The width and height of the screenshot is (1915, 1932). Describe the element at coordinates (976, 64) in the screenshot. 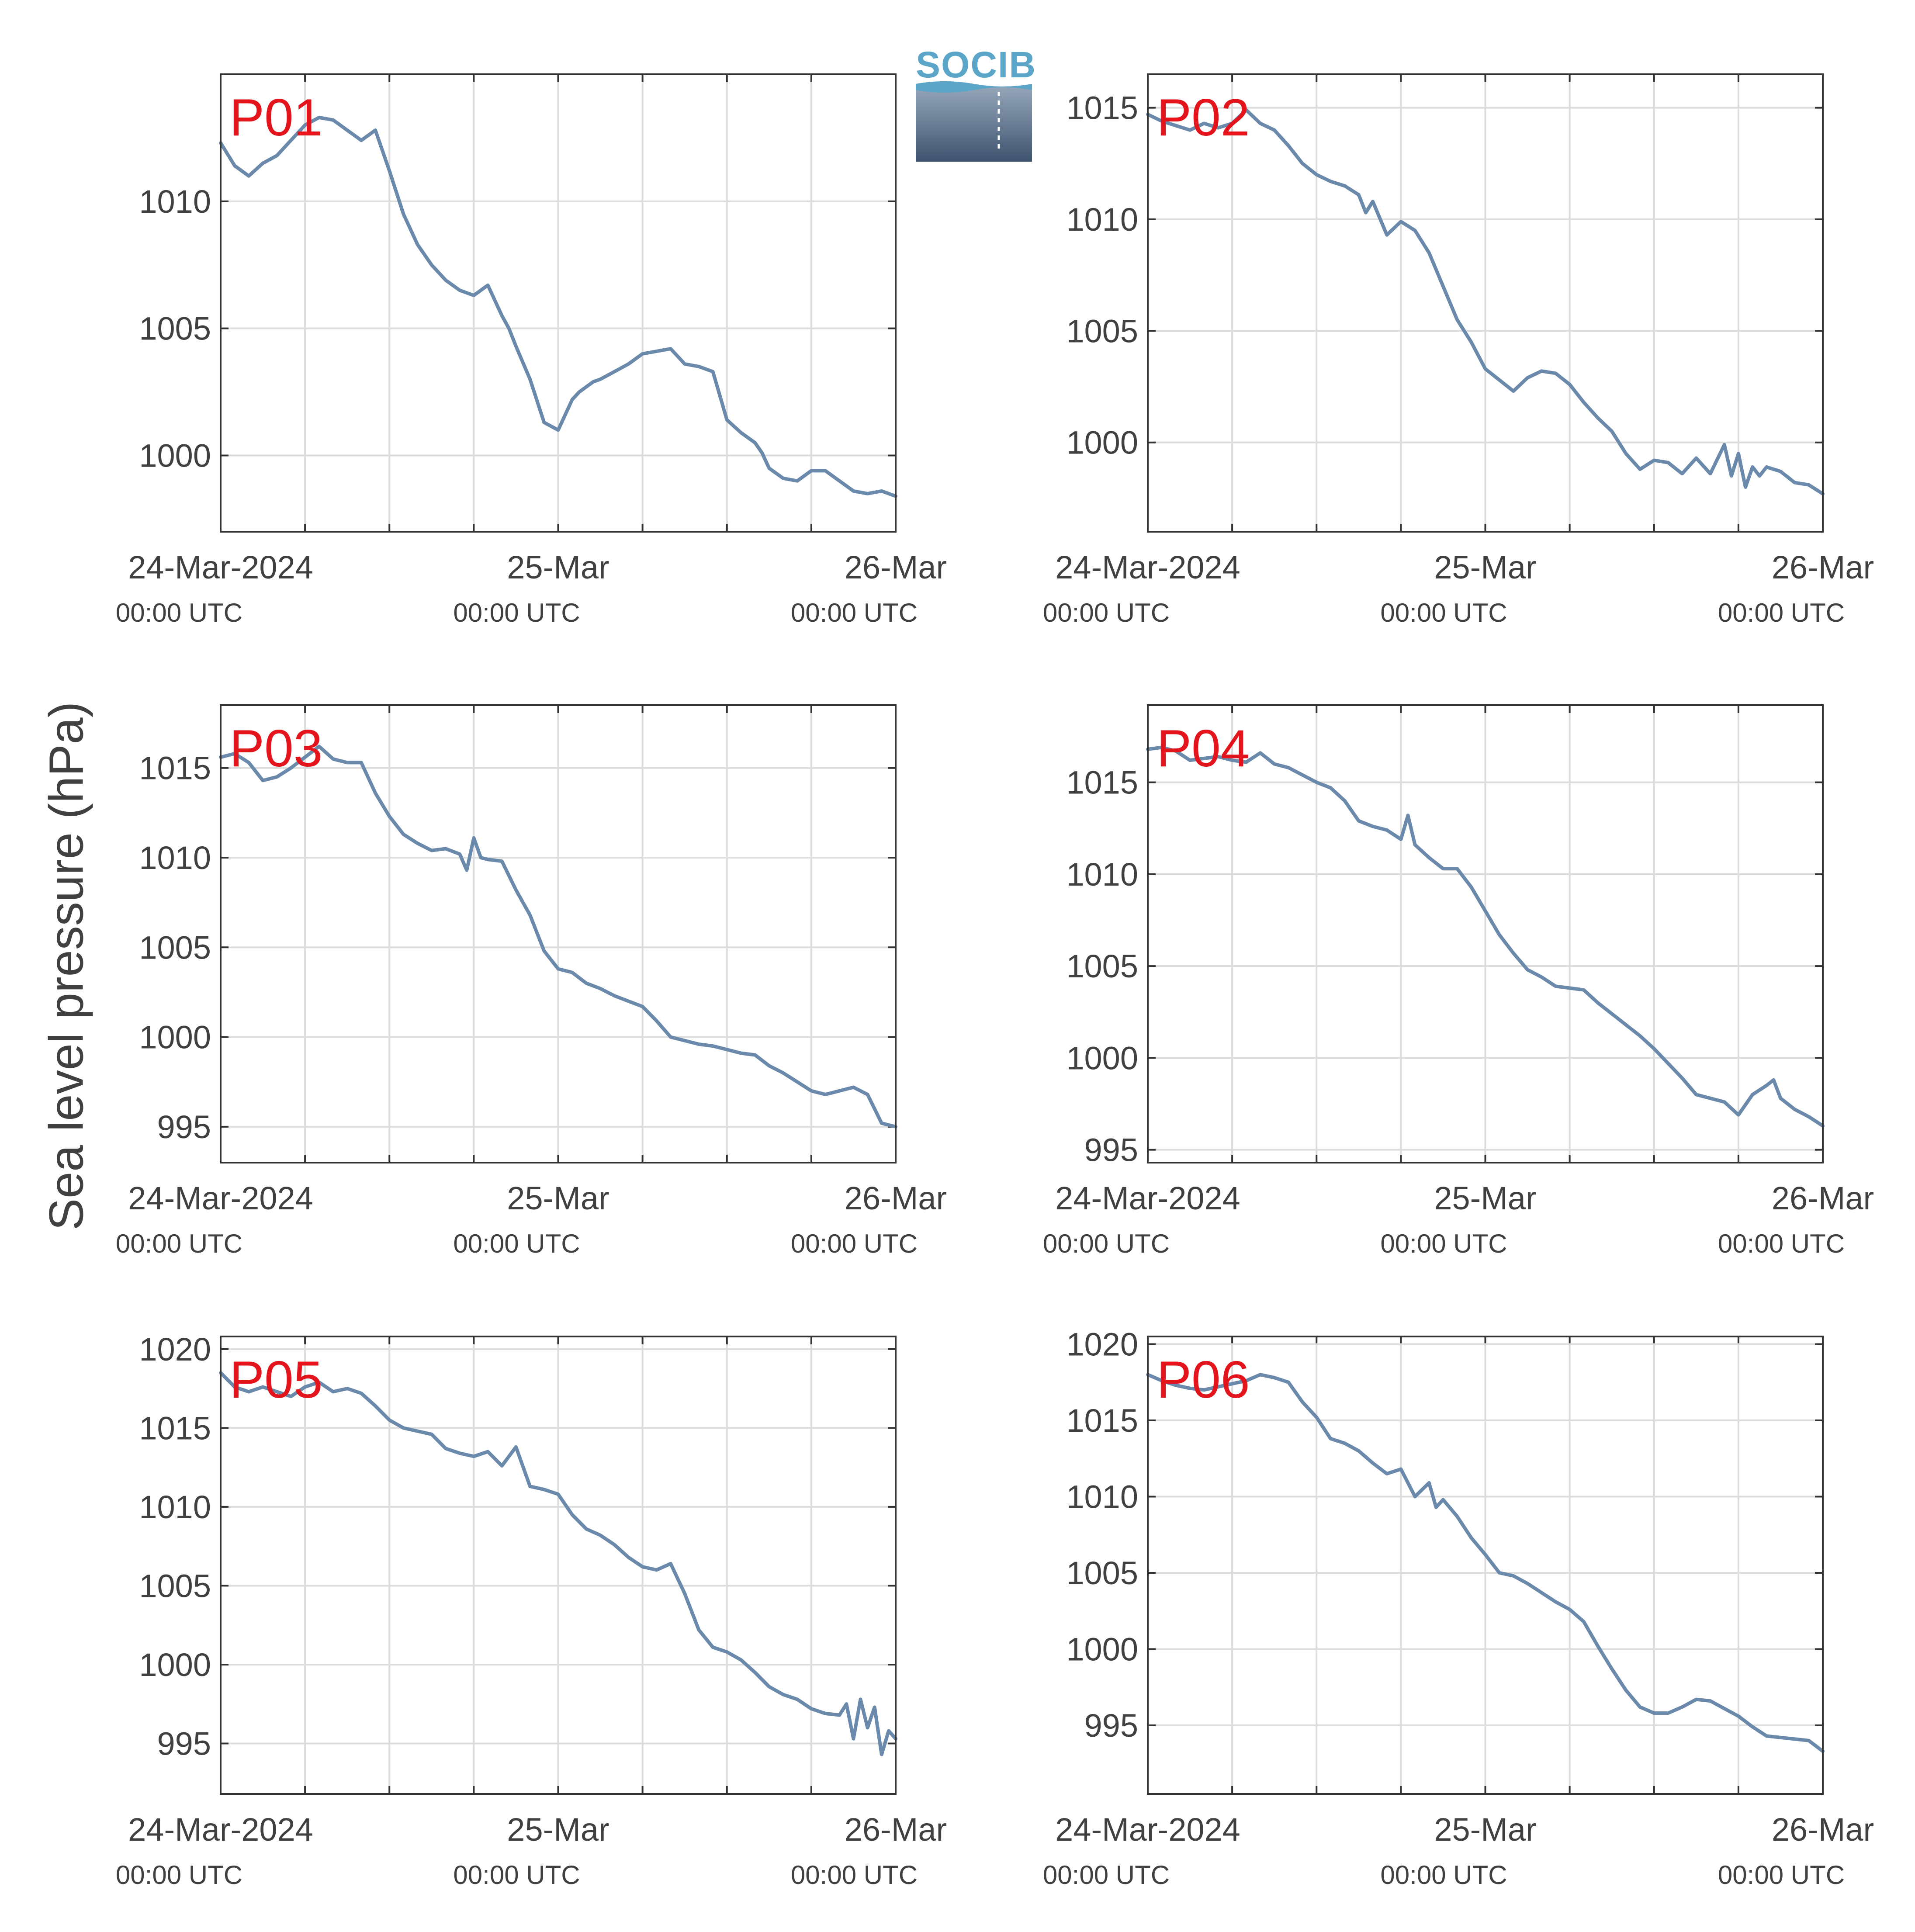

I see `logo-wordmark: SOCIB` at that location.